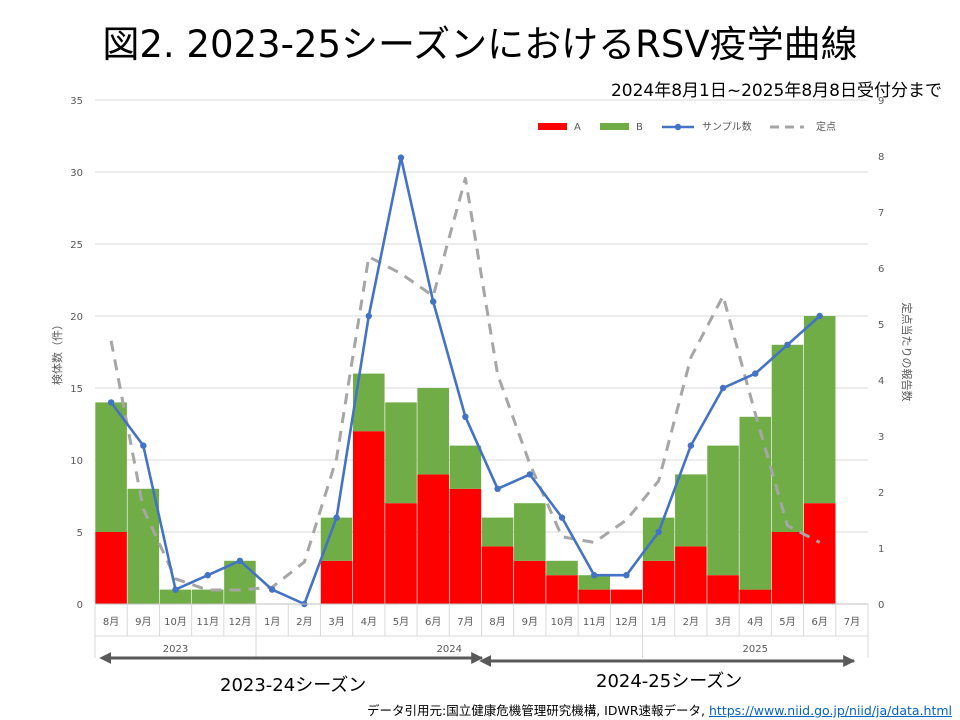  What do you see at coordinates (691, 622) in the screenshot?
I see `x-tick-label: 2月` at bounding box center [691, 622].